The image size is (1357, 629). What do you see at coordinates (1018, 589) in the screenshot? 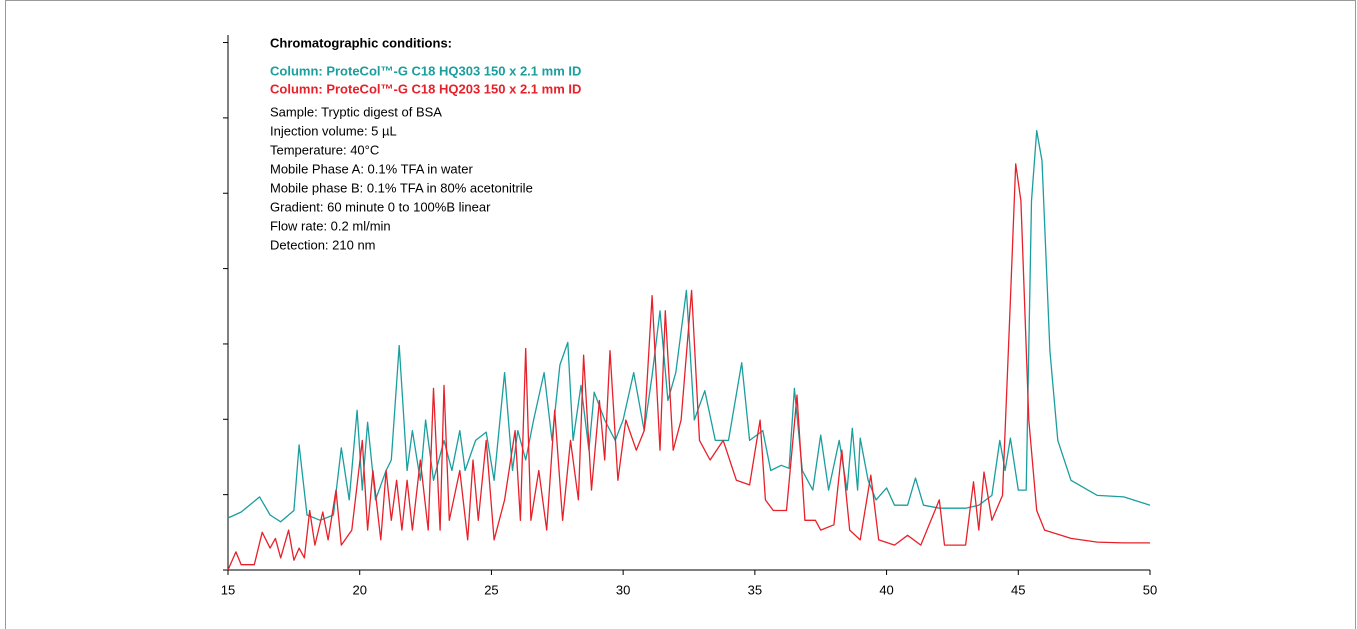
I see `x-tick-label: 45` at bounding box center [1018, 589].